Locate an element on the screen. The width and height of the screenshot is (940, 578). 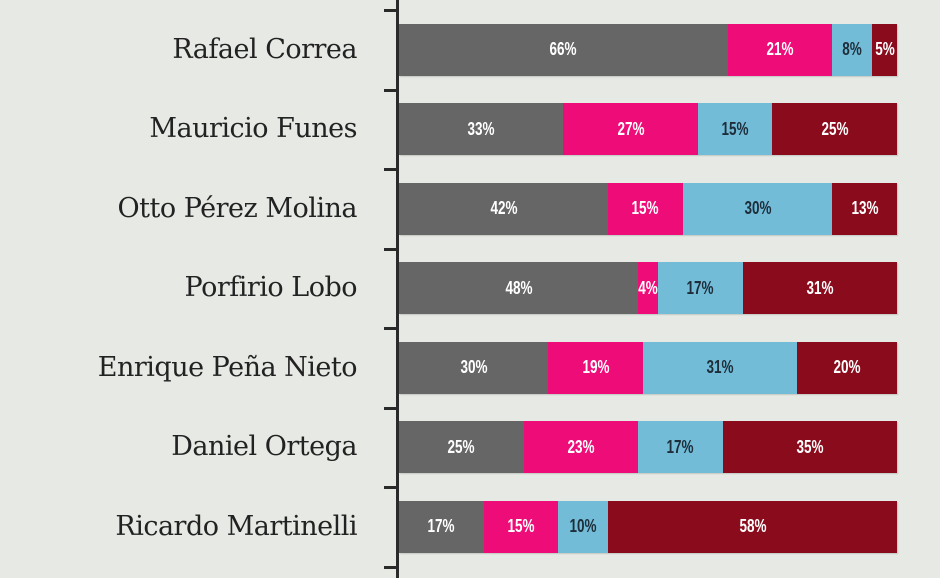
category-label: Mauricio Funes is located at coordinates (253, 129).